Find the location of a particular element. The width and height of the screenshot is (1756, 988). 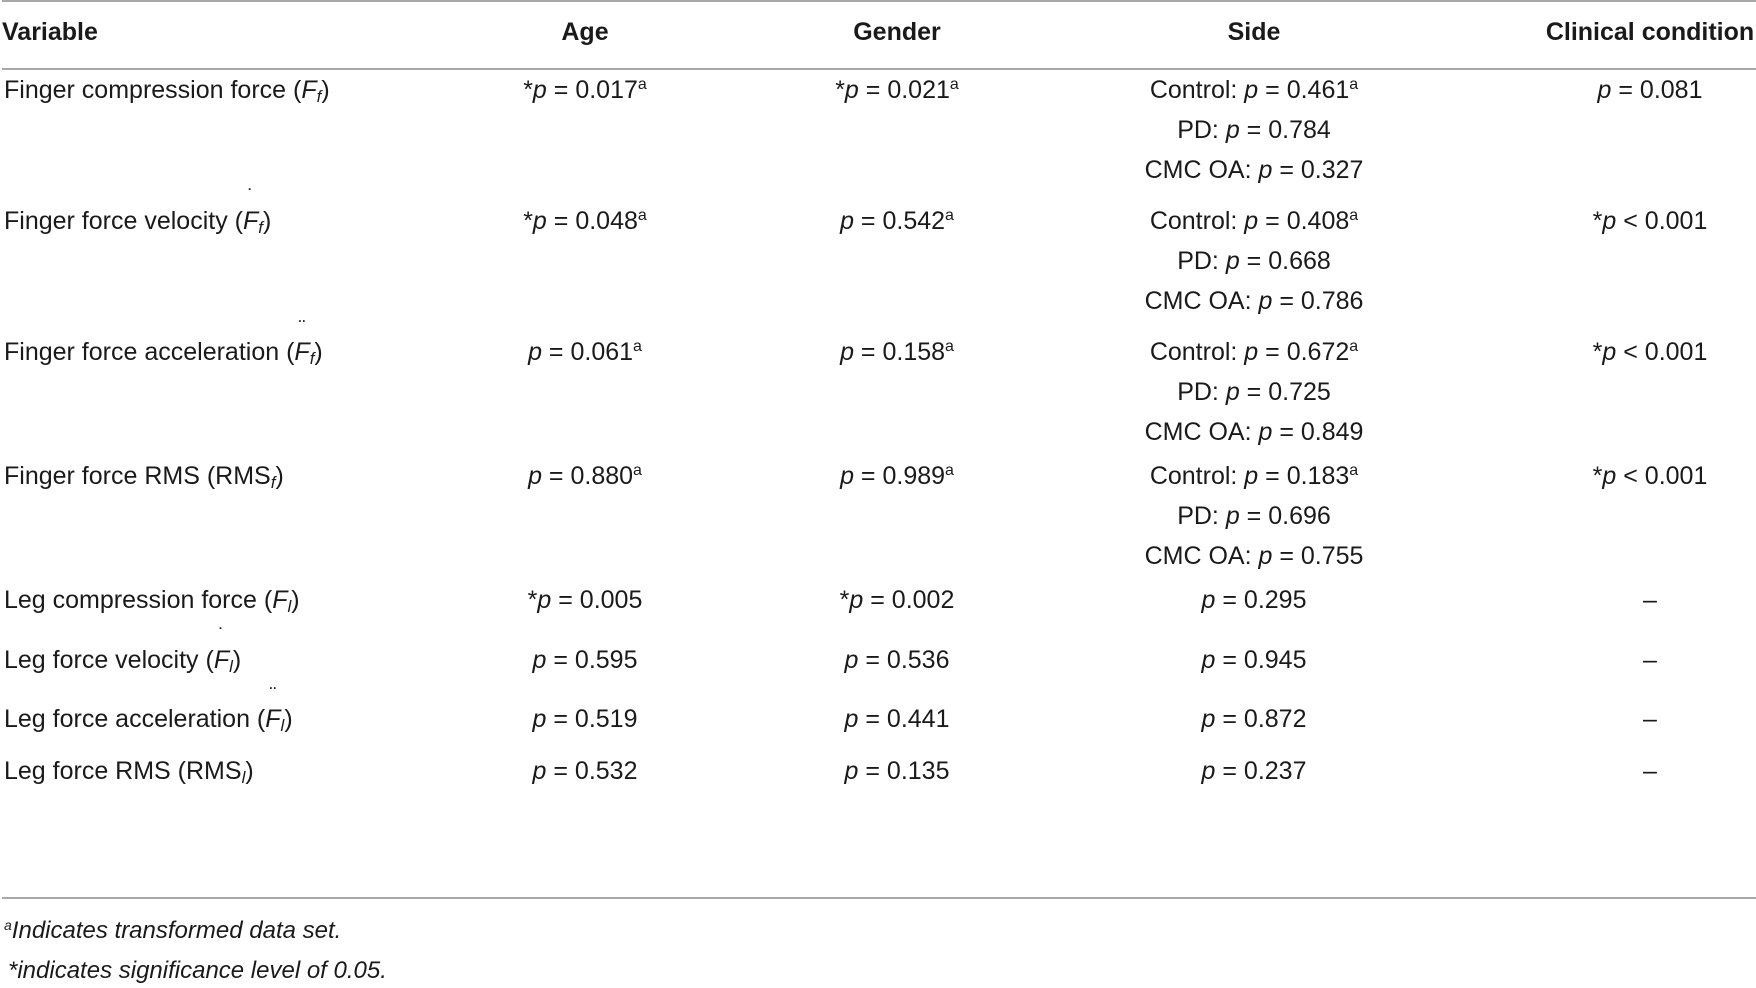

variable-subscript: f is located at coordinates (312, 358).